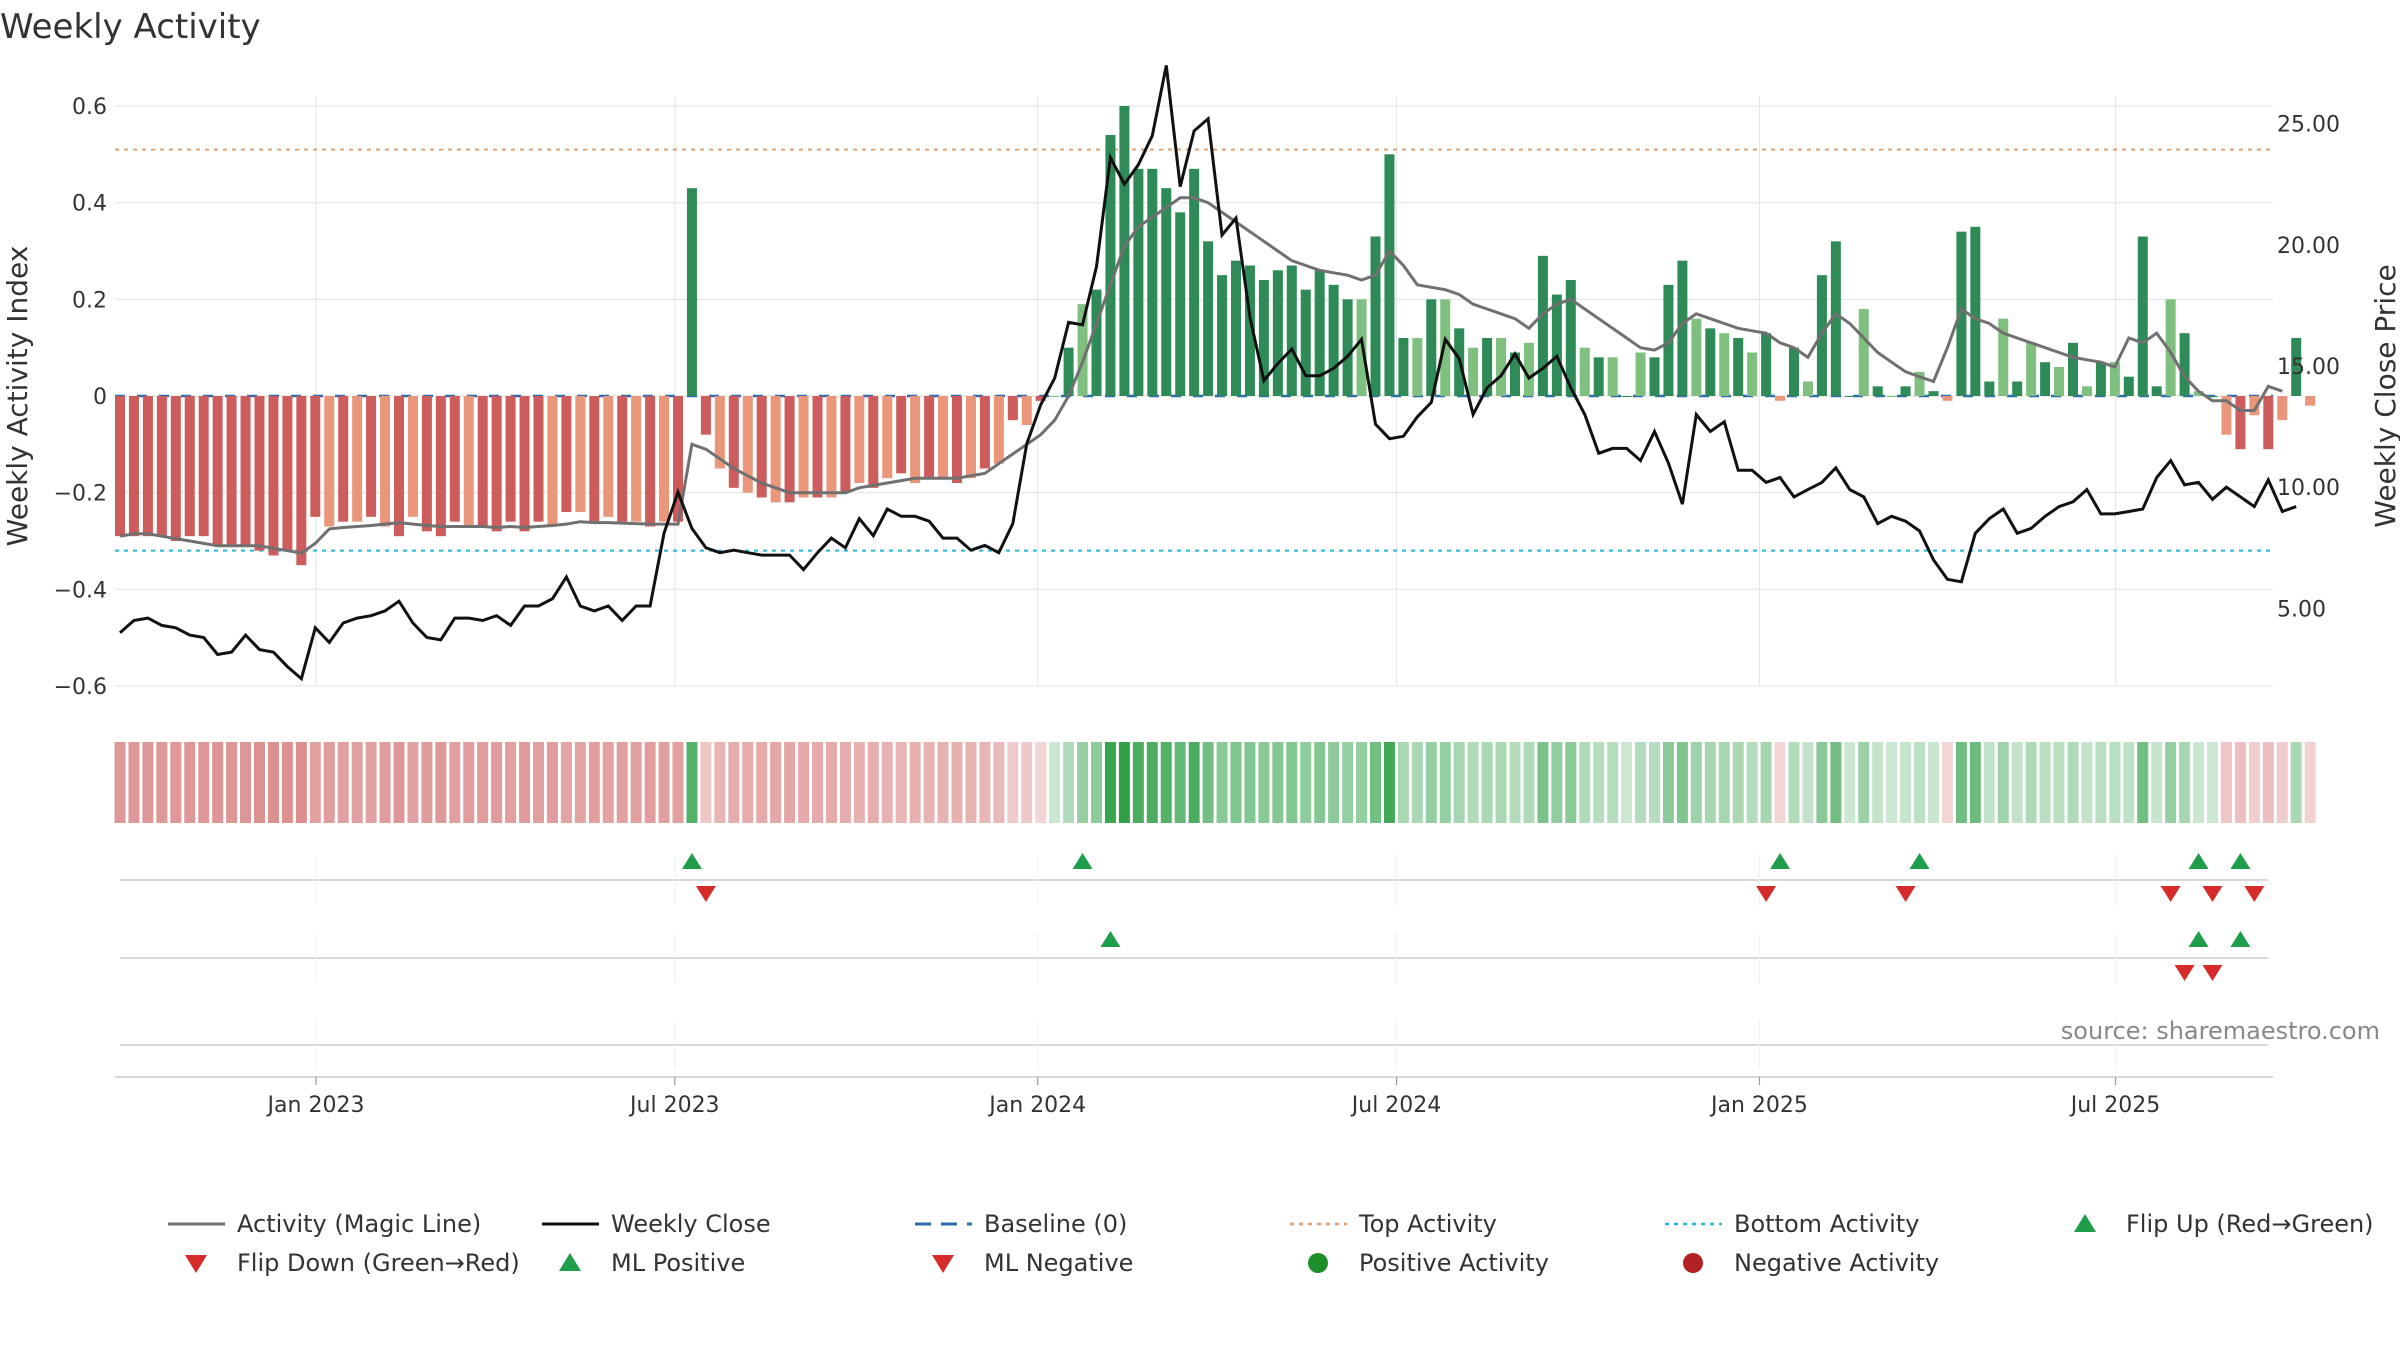 The image size is (2400, 1350). What do you see at coordinates (17, 396) in the screenshot?
I see `y-left-axis-label: Weekly Activity Index` at bounding box center [17, 396].